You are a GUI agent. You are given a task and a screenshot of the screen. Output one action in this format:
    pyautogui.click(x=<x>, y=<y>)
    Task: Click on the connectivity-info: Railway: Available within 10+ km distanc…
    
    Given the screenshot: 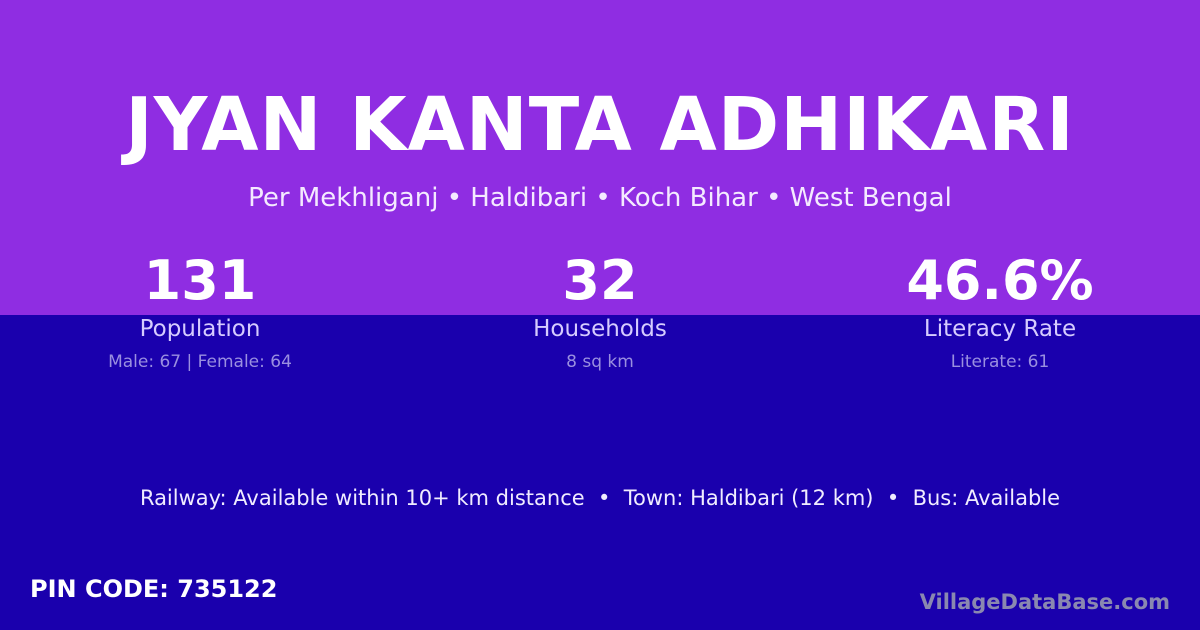 What is the action you would take?
    pyautogui.click(x=600, y=498)
    